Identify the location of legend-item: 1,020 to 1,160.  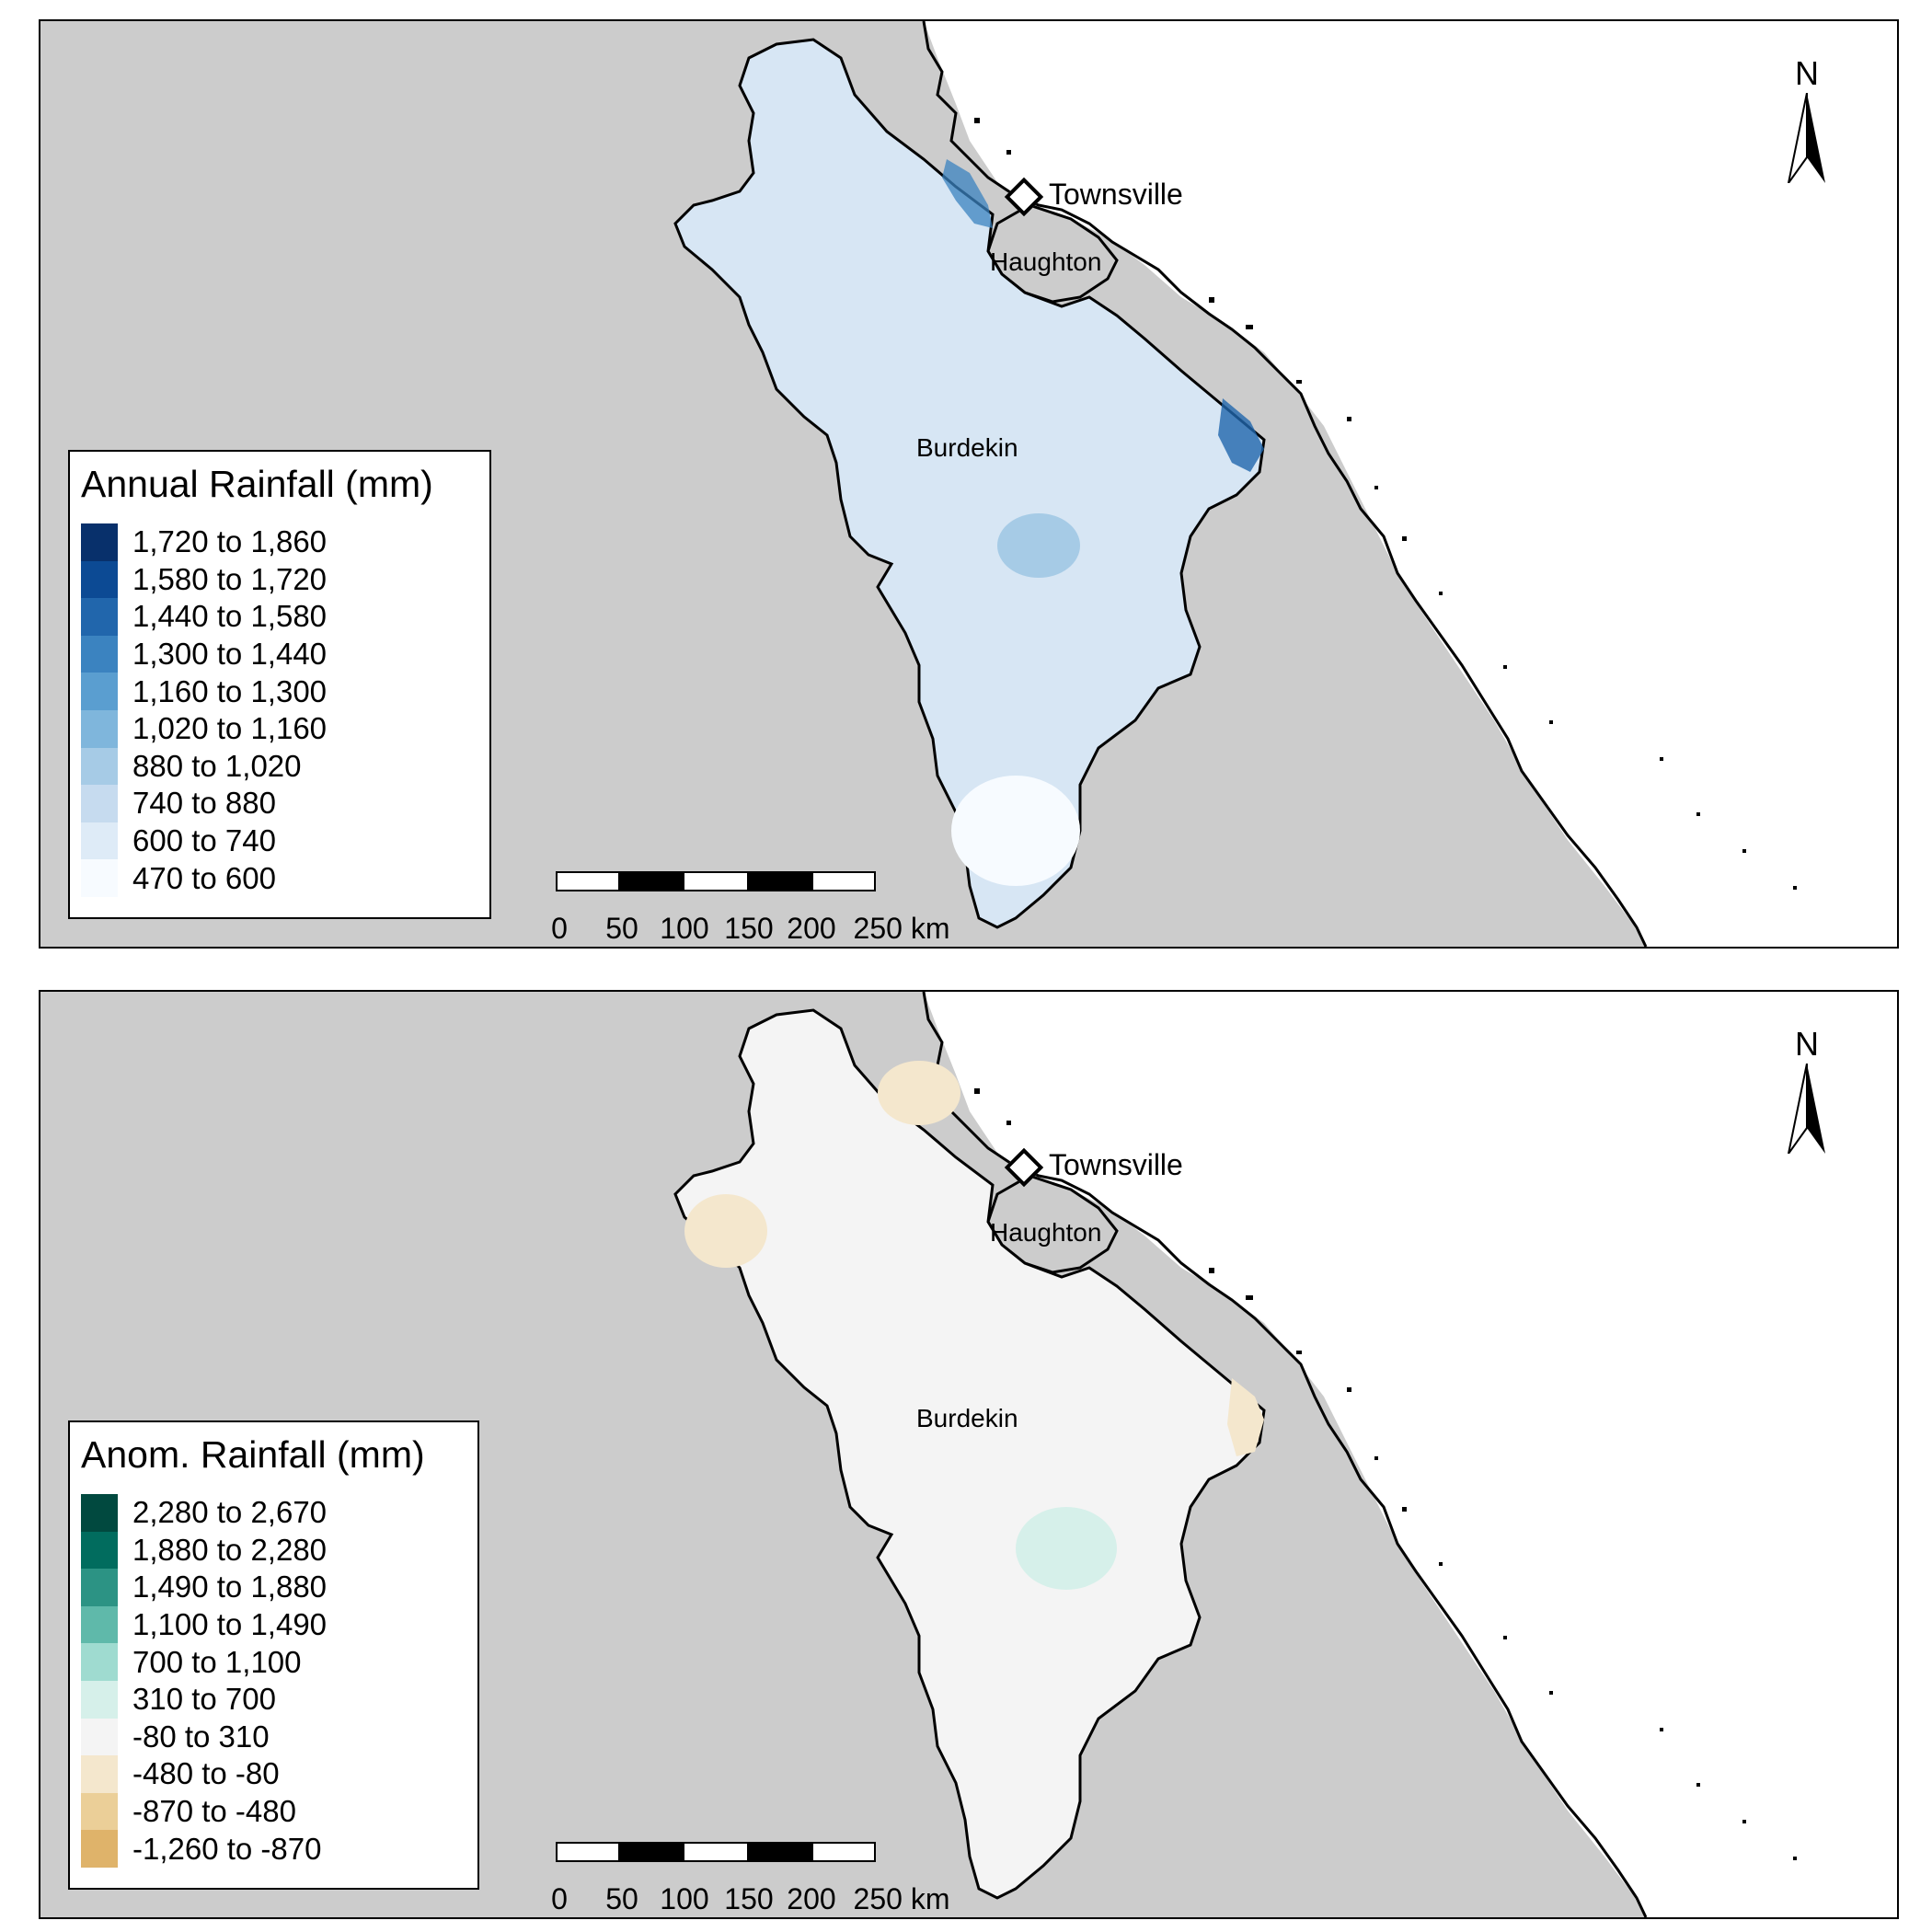
(279, 728).